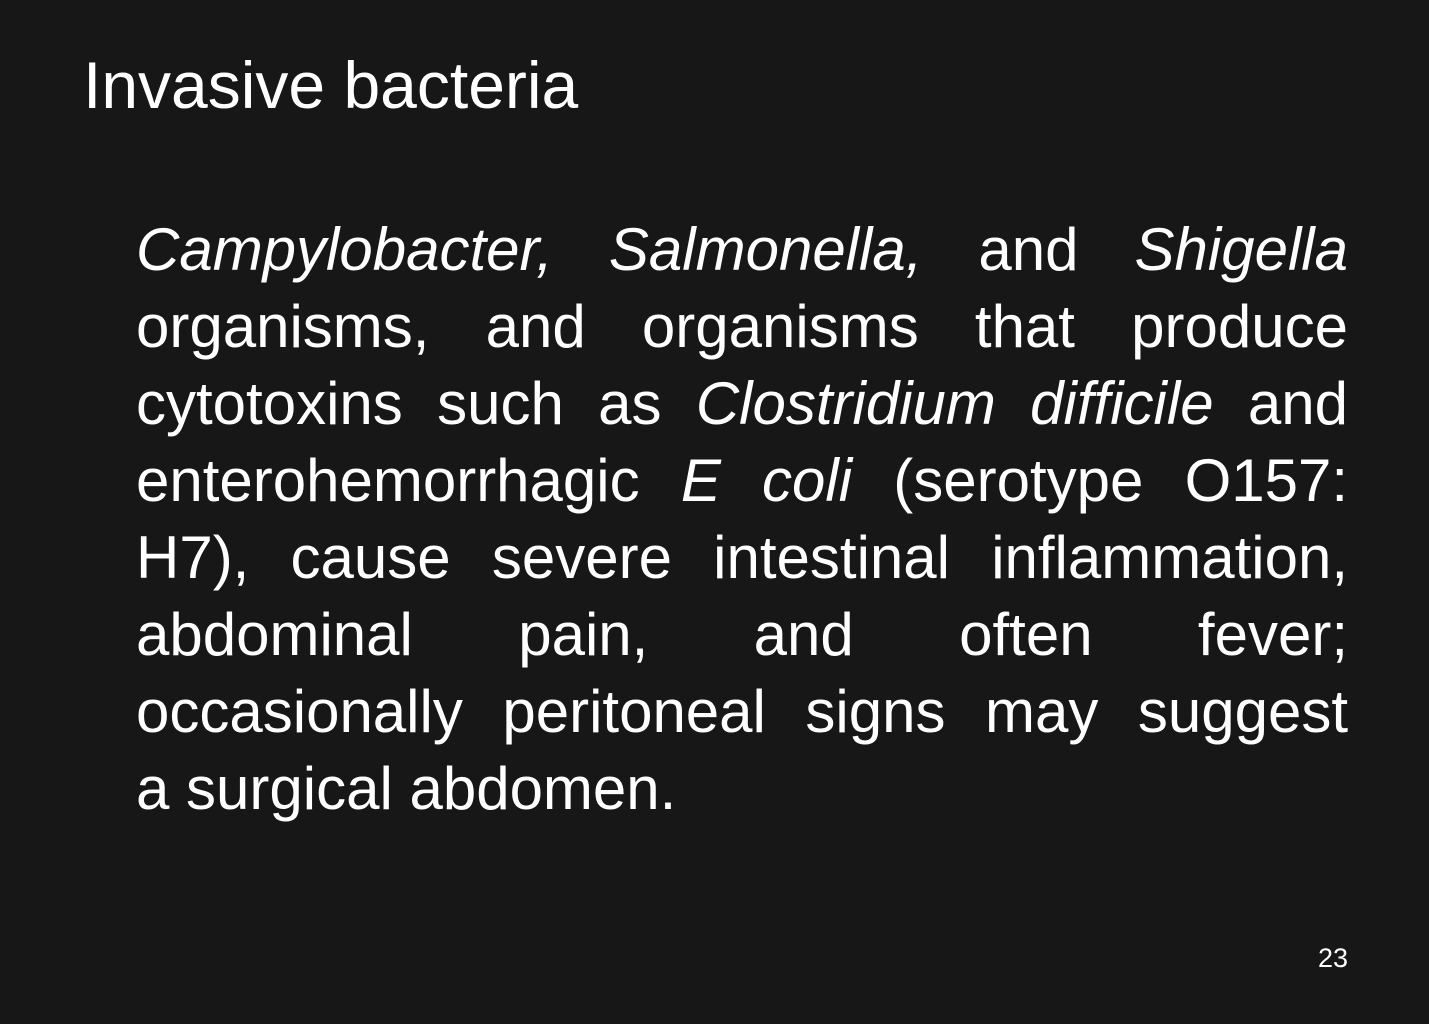 This screenshot has height=1024, width=1429. I want to click on paragraph-line: organisms, and organisms that produce, so click(742, 326).